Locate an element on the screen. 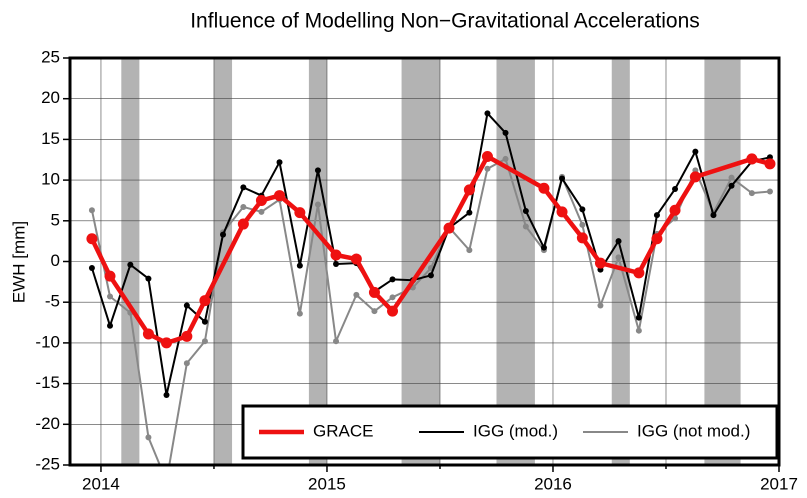 The width and height of the screenshot is (807, 498). y-tick-label: -20 is located at coordinates (47, 423).